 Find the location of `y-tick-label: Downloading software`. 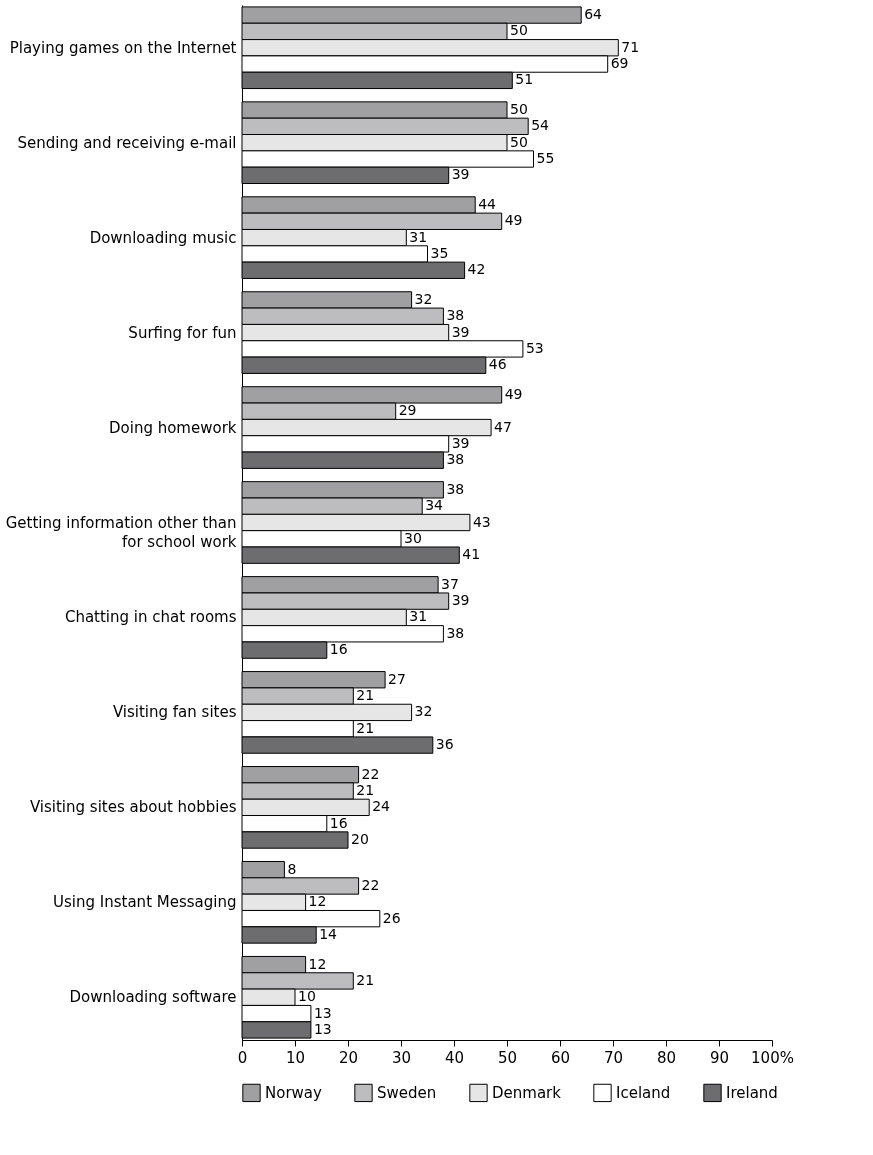

y-tick-label: Downloading software is located at coordinates (153, 997).